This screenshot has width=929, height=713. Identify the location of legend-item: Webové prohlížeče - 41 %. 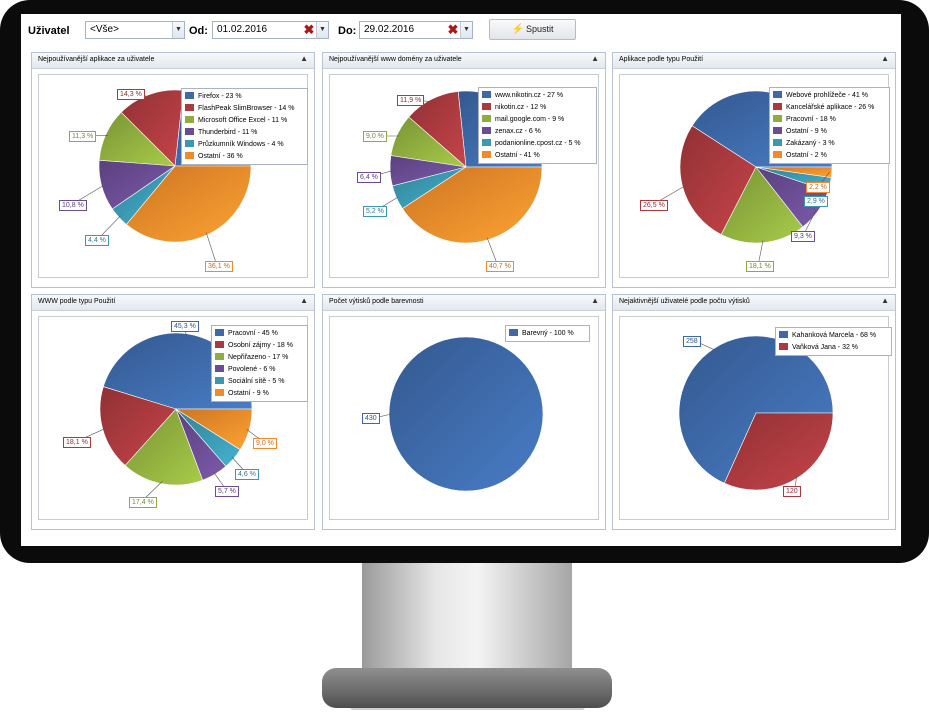
(829, 96).